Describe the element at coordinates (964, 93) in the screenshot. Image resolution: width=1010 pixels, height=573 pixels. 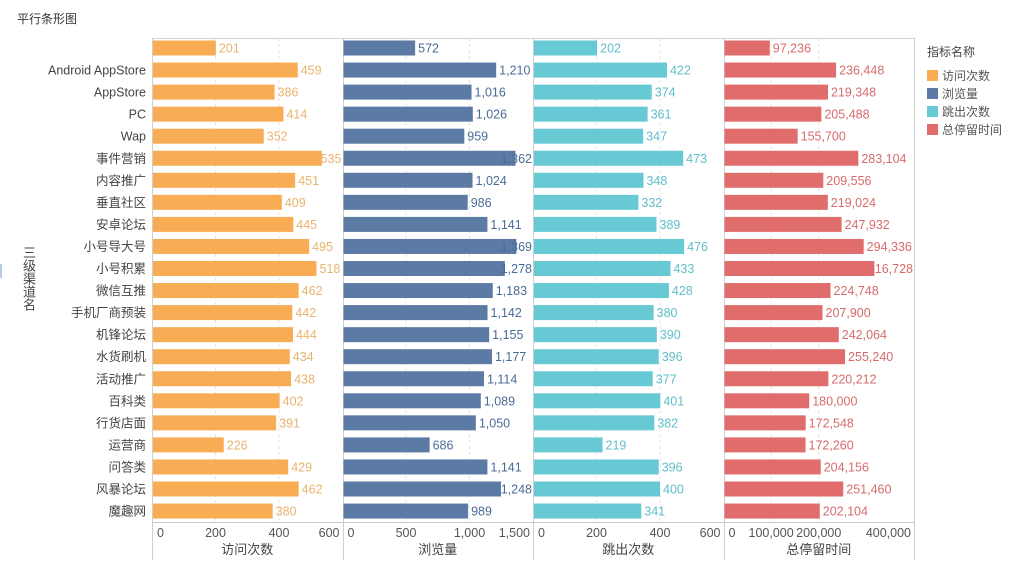
I see `legend-item-pageviews: 浏览量` at that location.